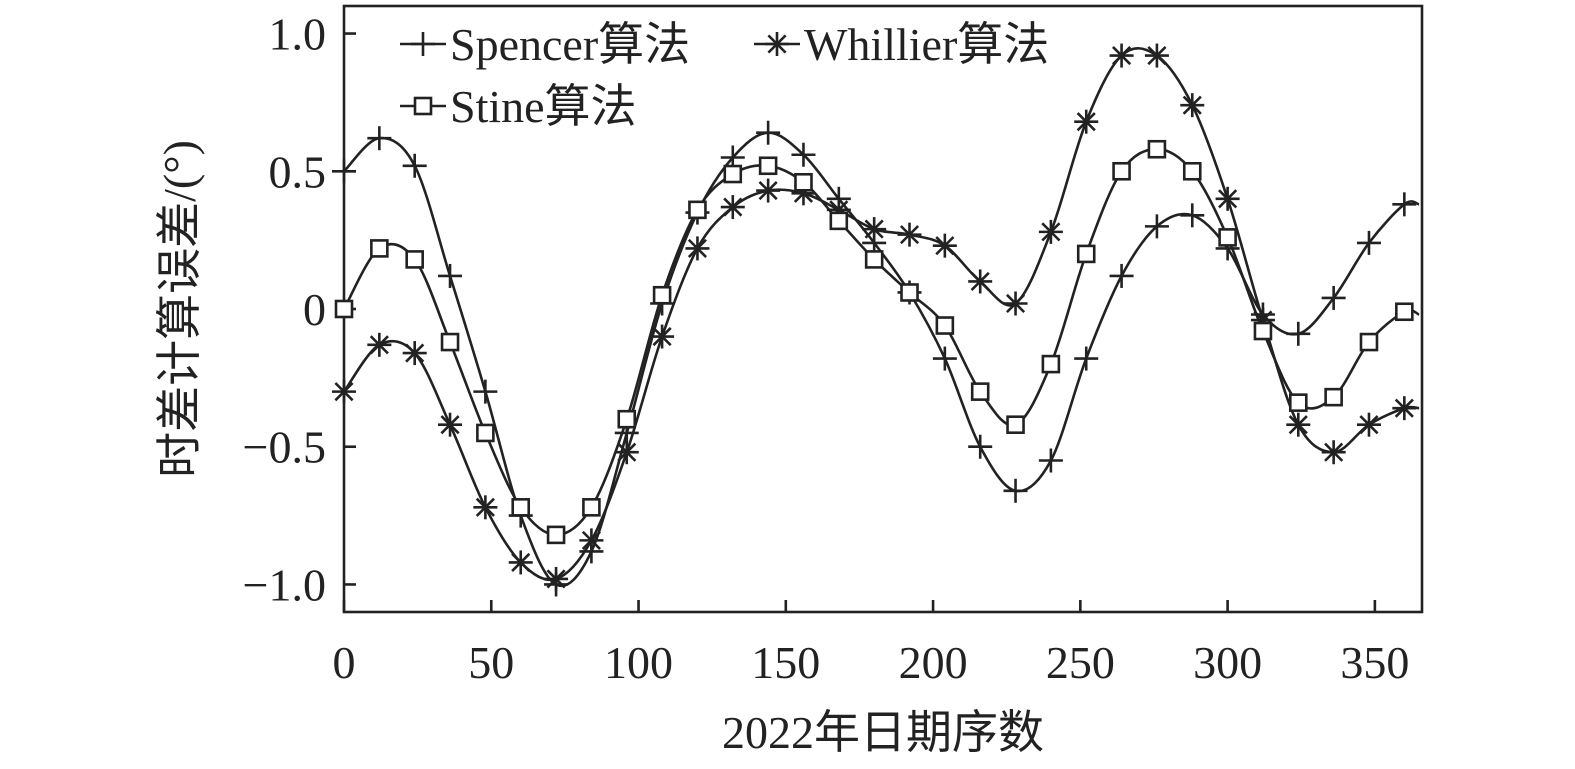  What do you see at coordinates (570, 44) in the screenshot?
I see `legend-label: Spencer算法` at bounding box center [570, 44].